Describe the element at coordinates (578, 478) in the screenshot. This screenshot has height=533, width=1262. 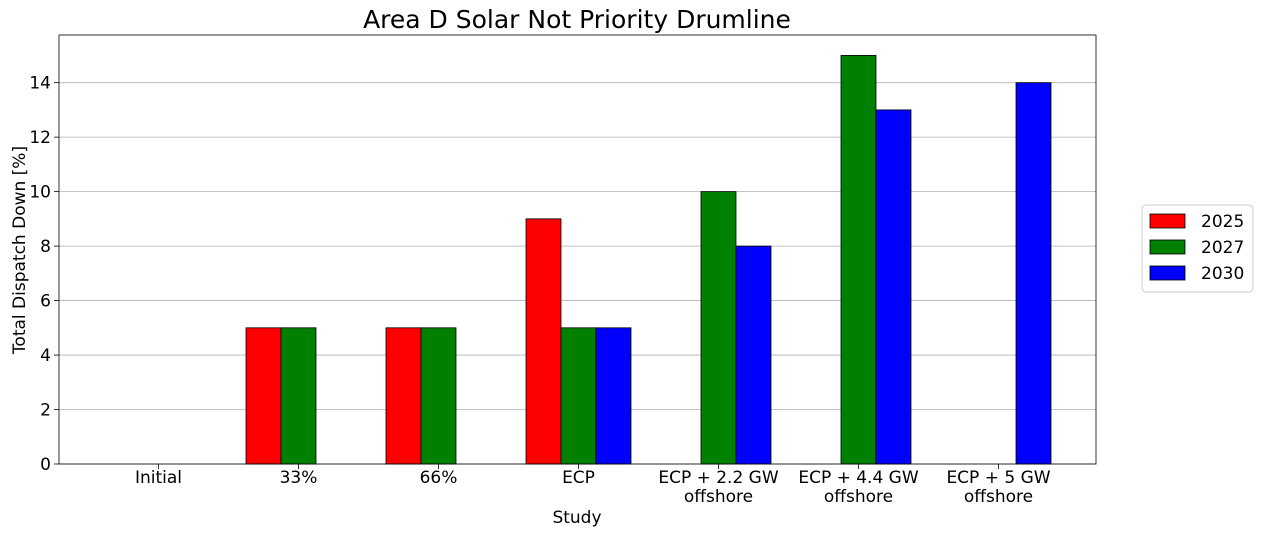
I see `x-tick-label: ECP` at that location.